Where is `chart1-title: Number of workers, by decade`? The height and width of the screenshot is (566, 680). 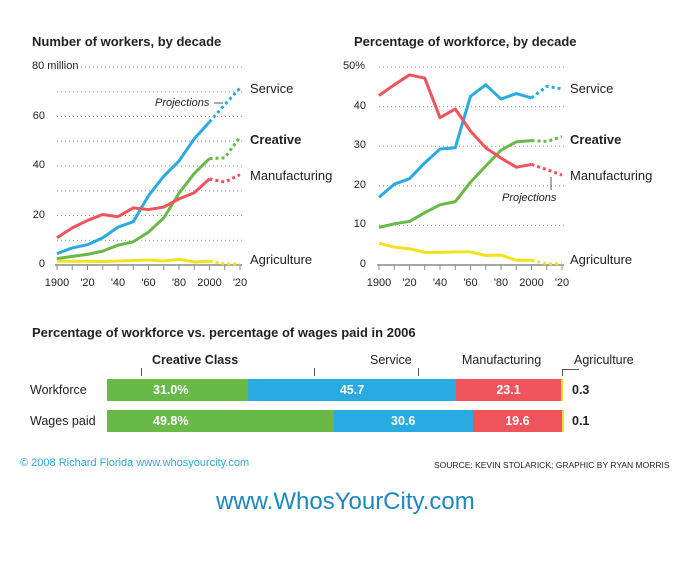
chart1-title: Number of workers, by decade is located at coordinates (127, 41).